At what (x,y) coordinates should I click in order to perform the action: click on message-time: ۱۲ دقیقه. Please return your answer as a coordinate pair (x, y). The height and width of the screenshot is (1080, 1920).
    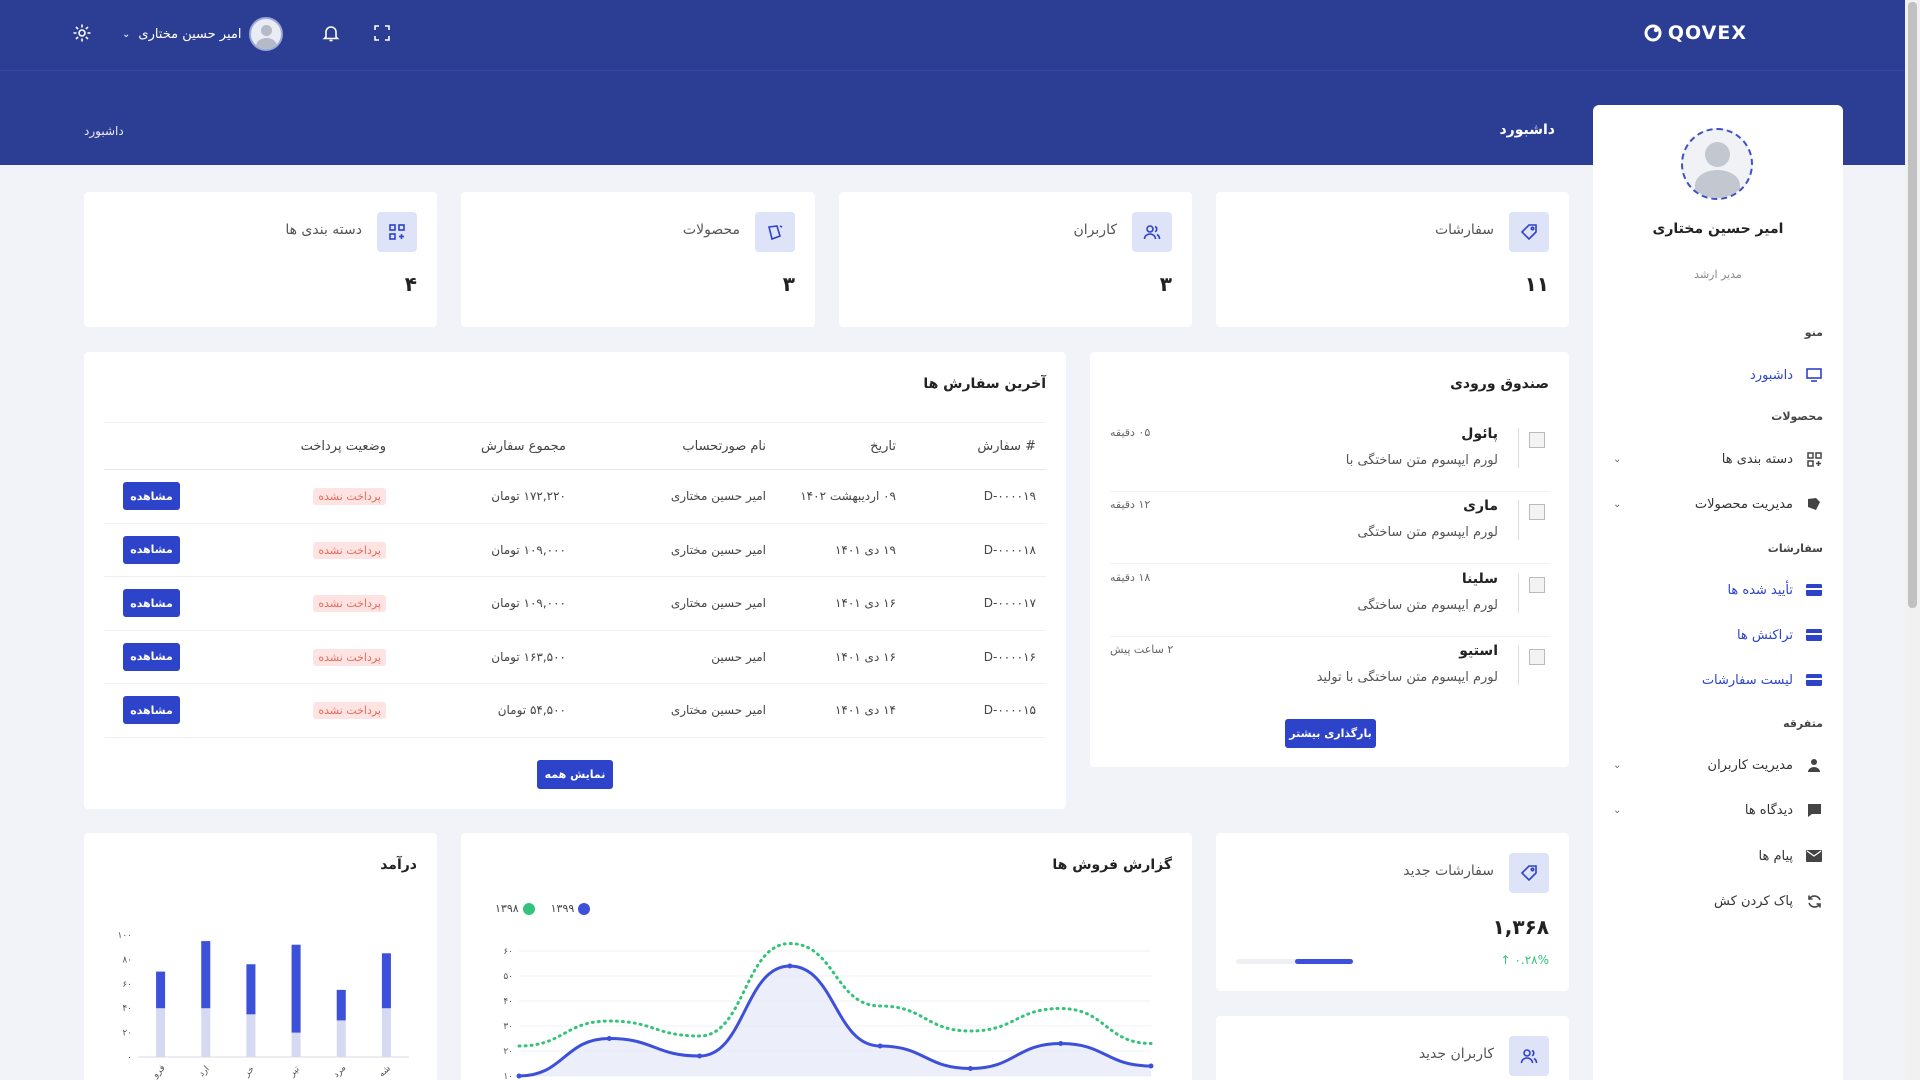
    Looking at the image, I should click on (1130, 504).